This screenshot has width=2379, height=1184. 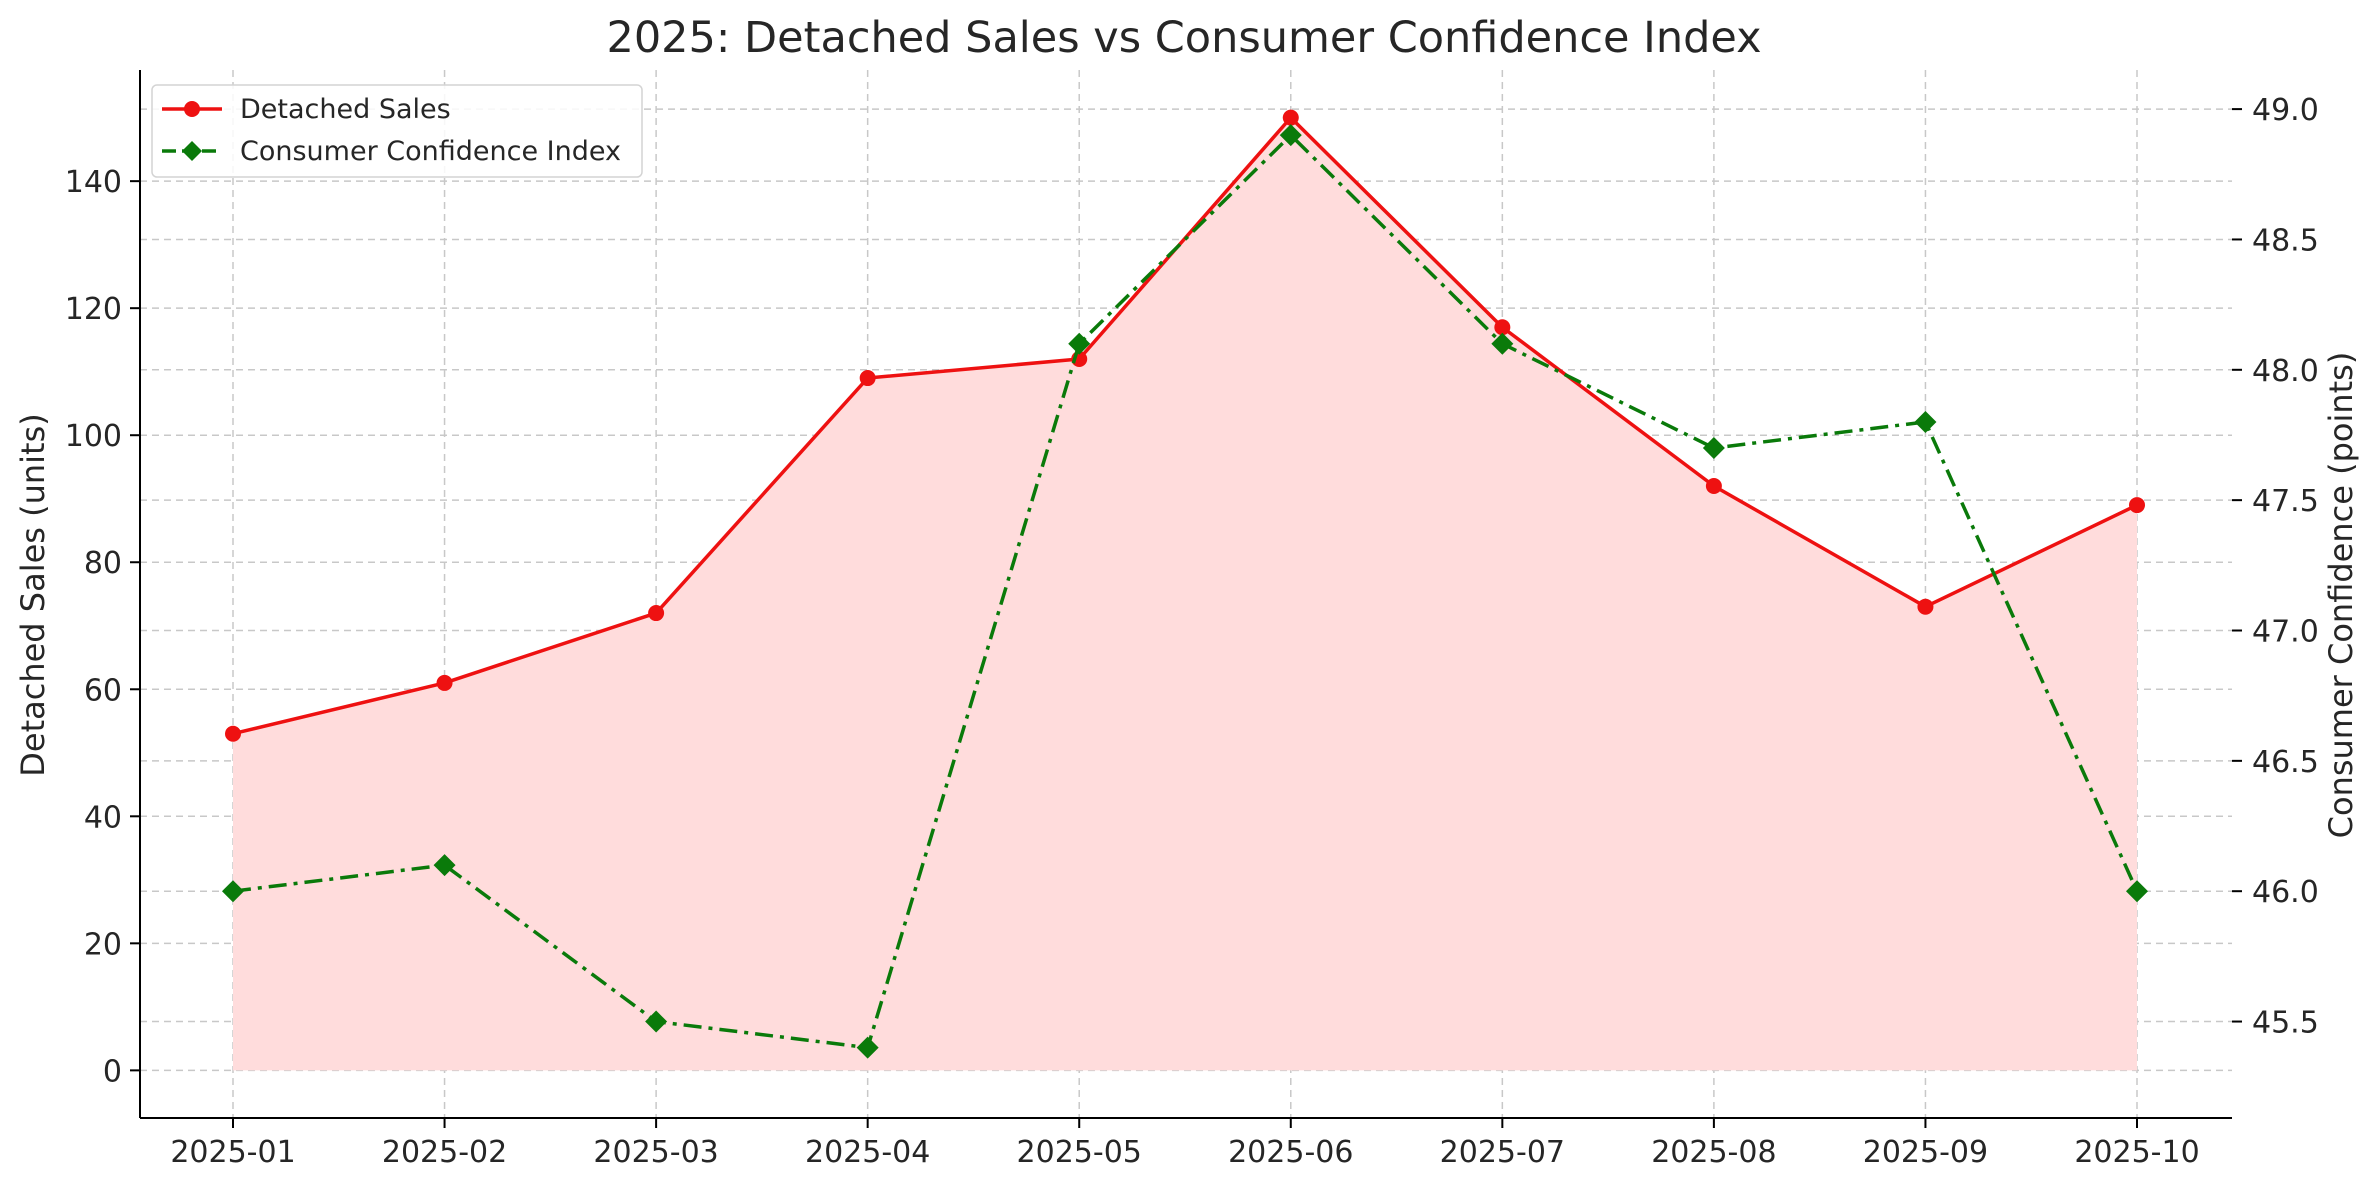 I want to click on legend: Detached Sales Consumer Confidence Index, so click(x=397, y=131).